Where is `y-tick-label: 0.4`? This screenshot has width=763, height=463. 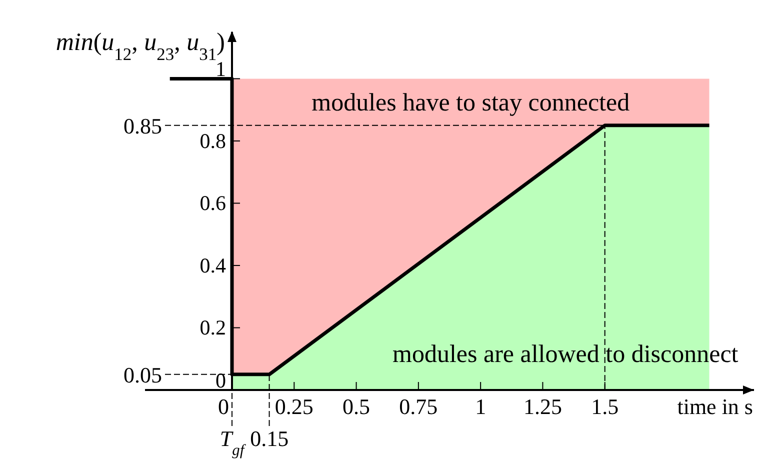
y-tick-label: 0.4 is located at coordinates (213, 265).